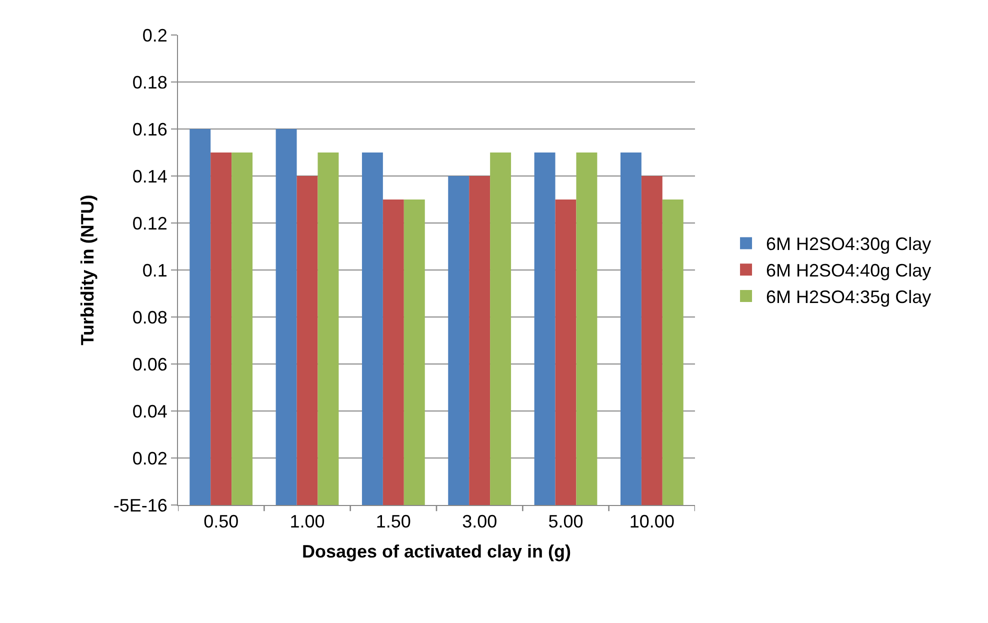 Image resolution: width=988 pixels, height=623 pixels. Describe the element at coordinates (849, 297) in the screenshot. I see `legend-label: 6M H2SO4:35g Clay` at that location.